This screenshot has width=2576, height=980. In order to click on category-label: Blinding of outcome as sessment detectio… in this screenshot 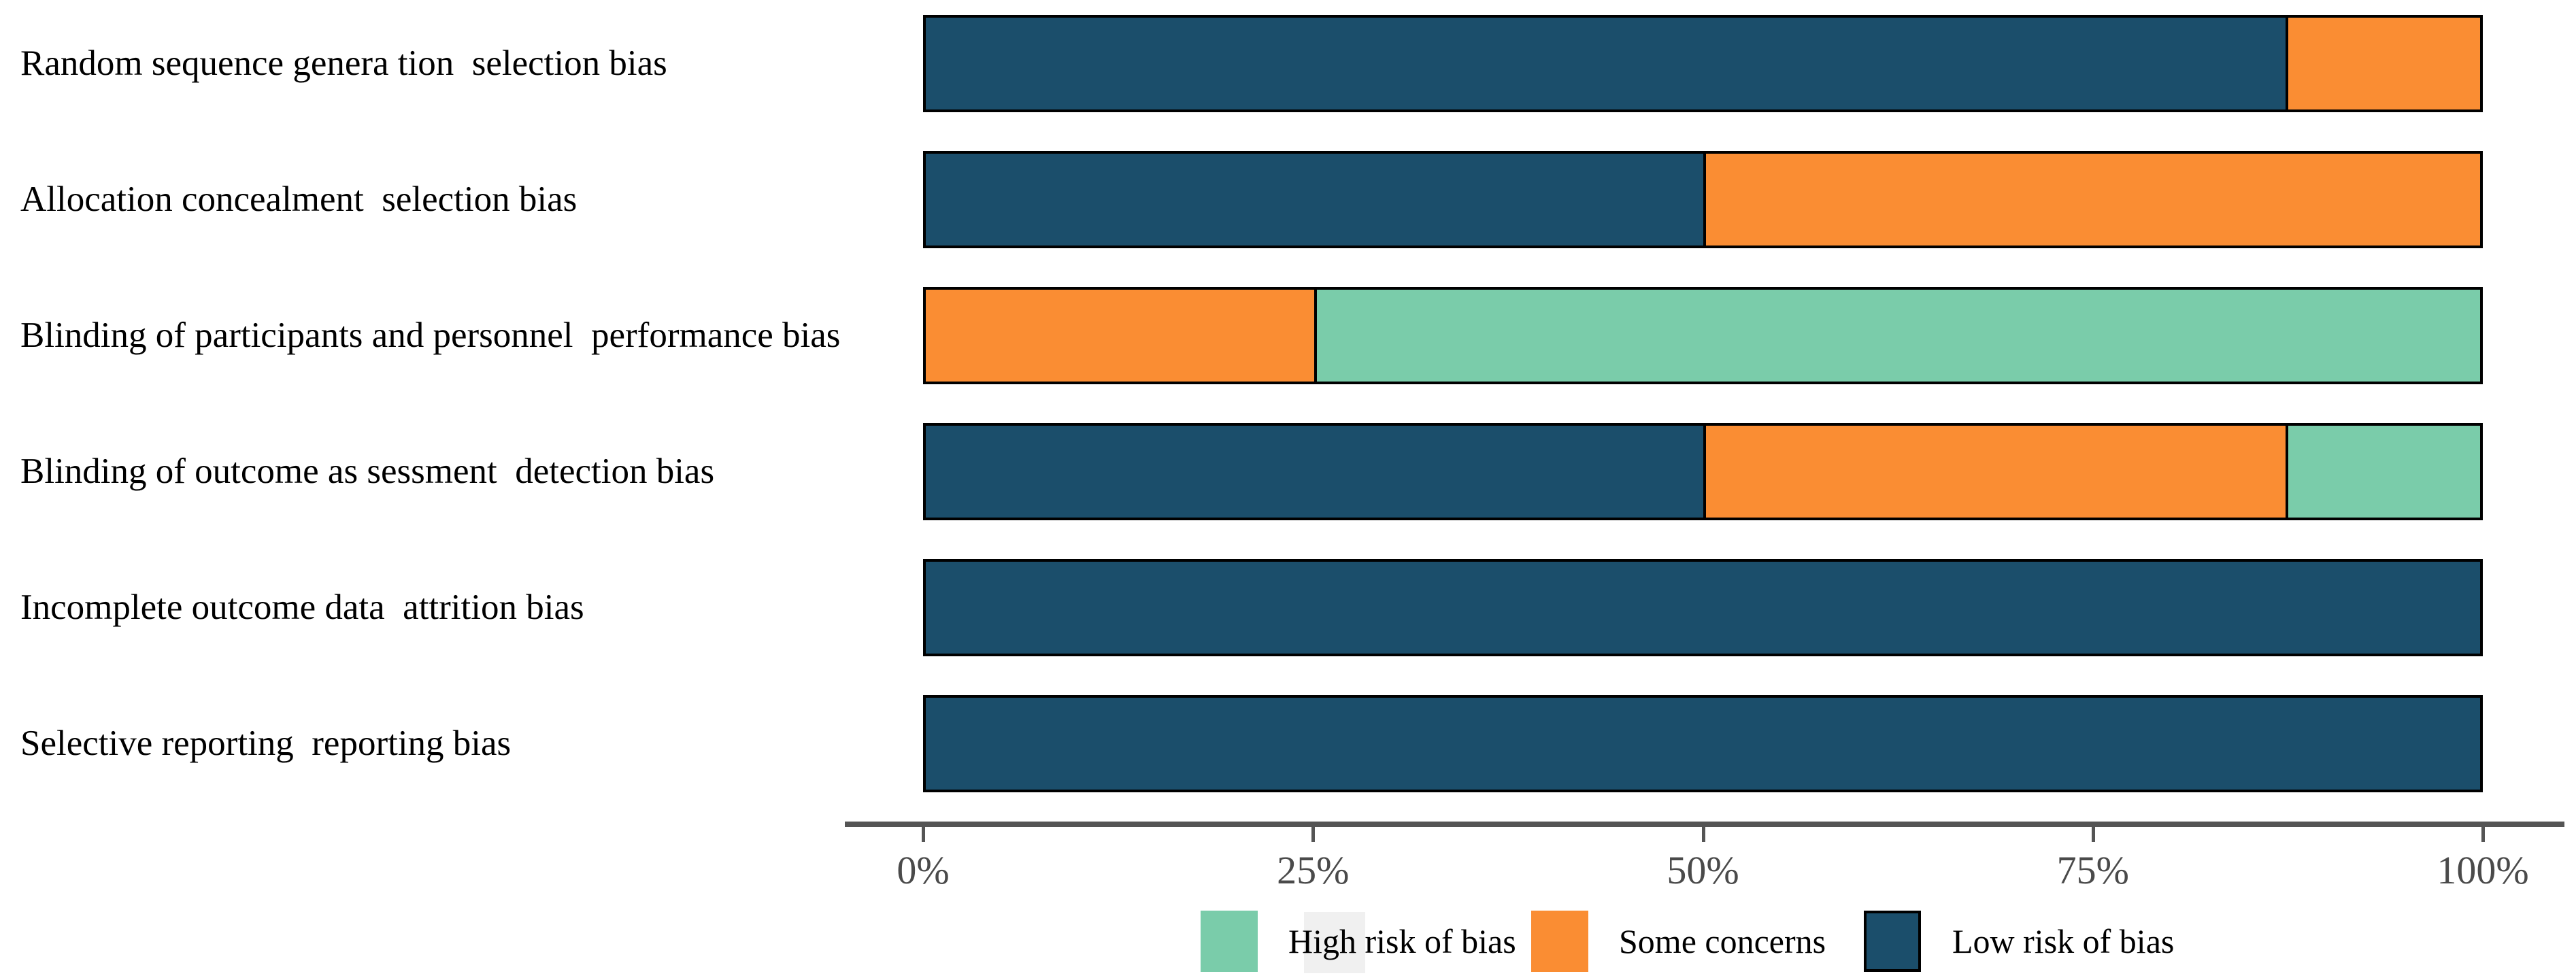, I will do `click(367, 472)`.